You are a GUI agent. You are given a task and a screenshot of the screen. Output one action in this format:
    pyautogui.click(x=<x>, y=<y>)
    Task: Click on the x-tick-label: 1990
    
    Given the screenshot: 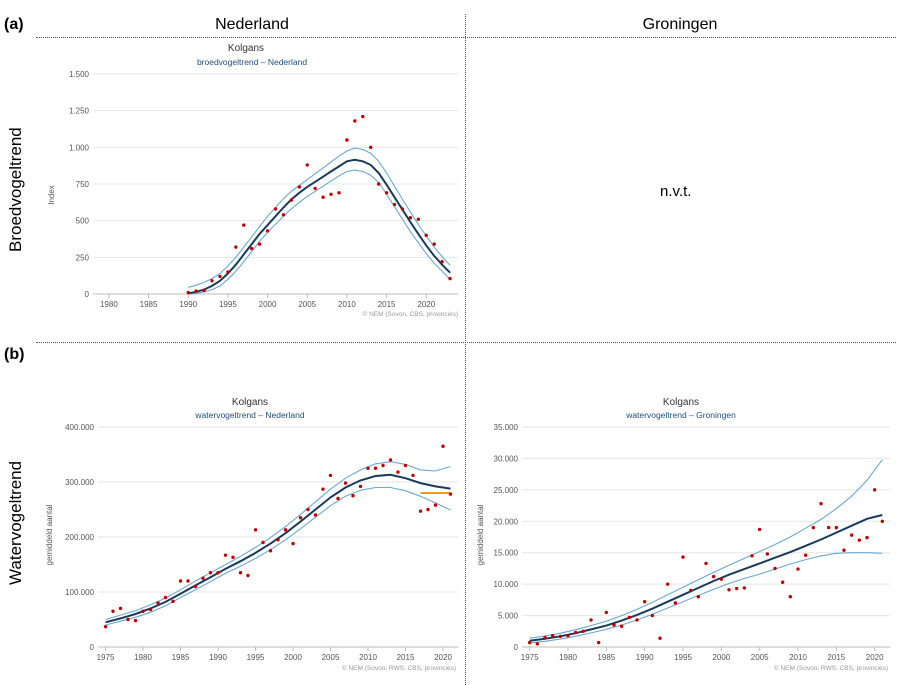 What is the action you would take?
    pyautogui.click(x=645, y=657)
    